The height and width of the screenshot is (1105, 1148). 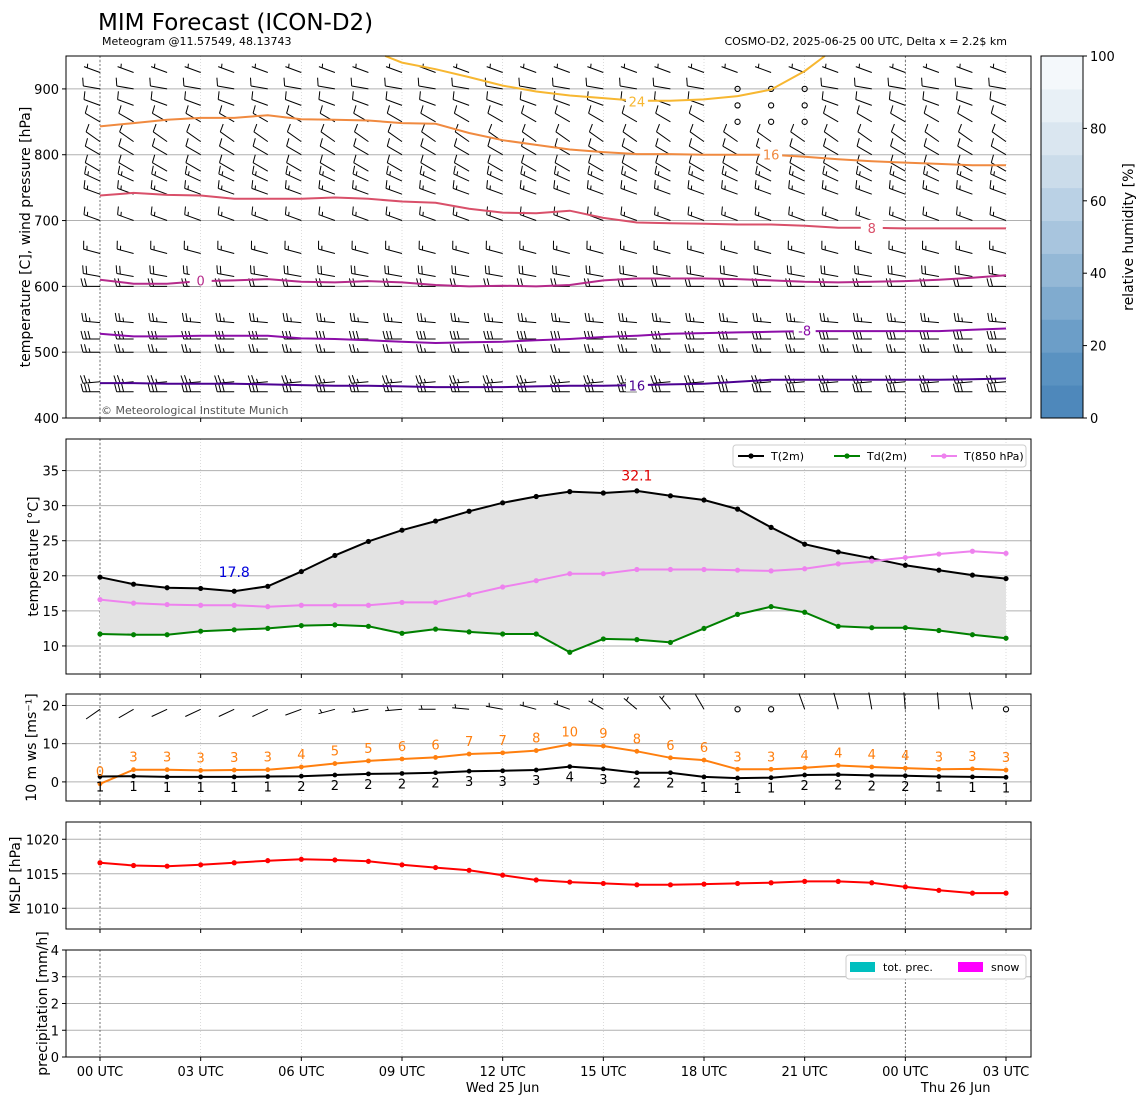 What do you see at coordinates (50, 542) in the screenshot?
I see `y-tick-label: 25` at bounding box center [50, 542].